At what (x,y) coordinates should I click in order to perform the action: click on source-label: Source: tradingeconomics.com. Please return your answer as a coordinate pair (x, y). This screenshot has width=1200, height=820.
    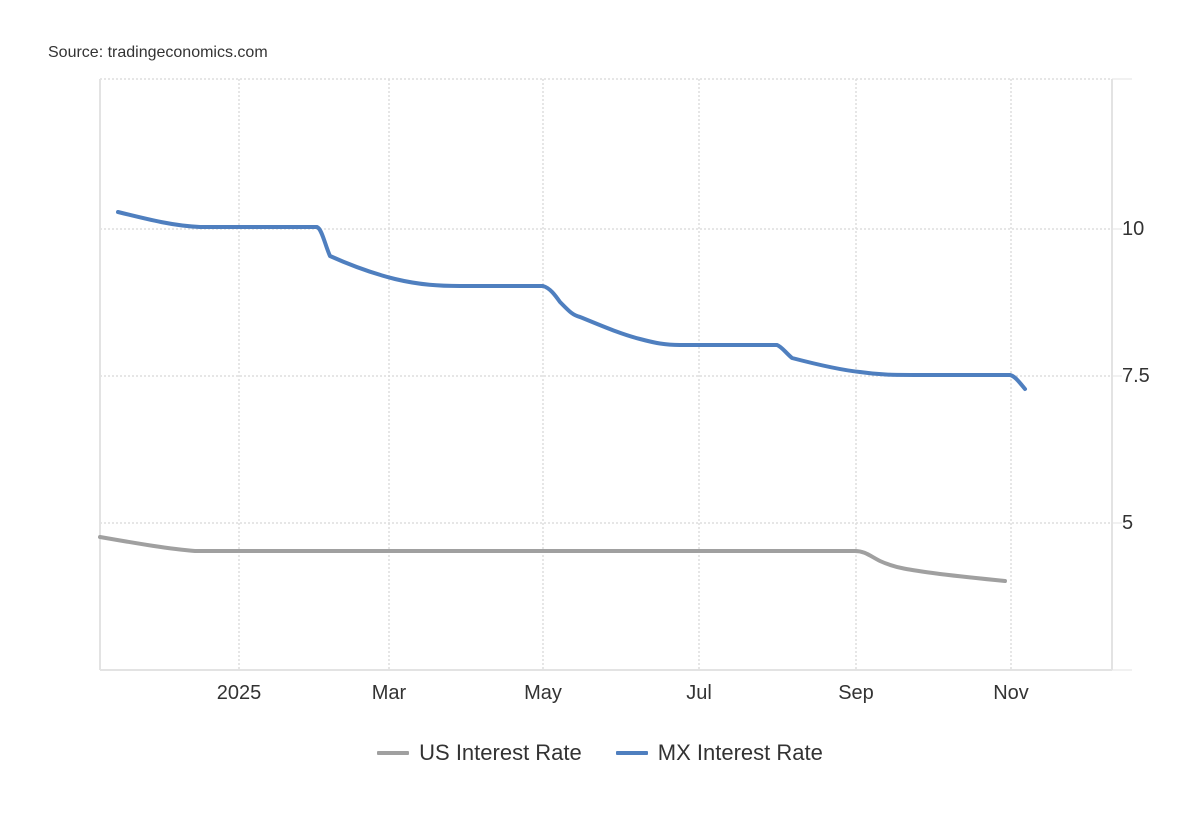
    Looking at the image, I should click on (158, 52).